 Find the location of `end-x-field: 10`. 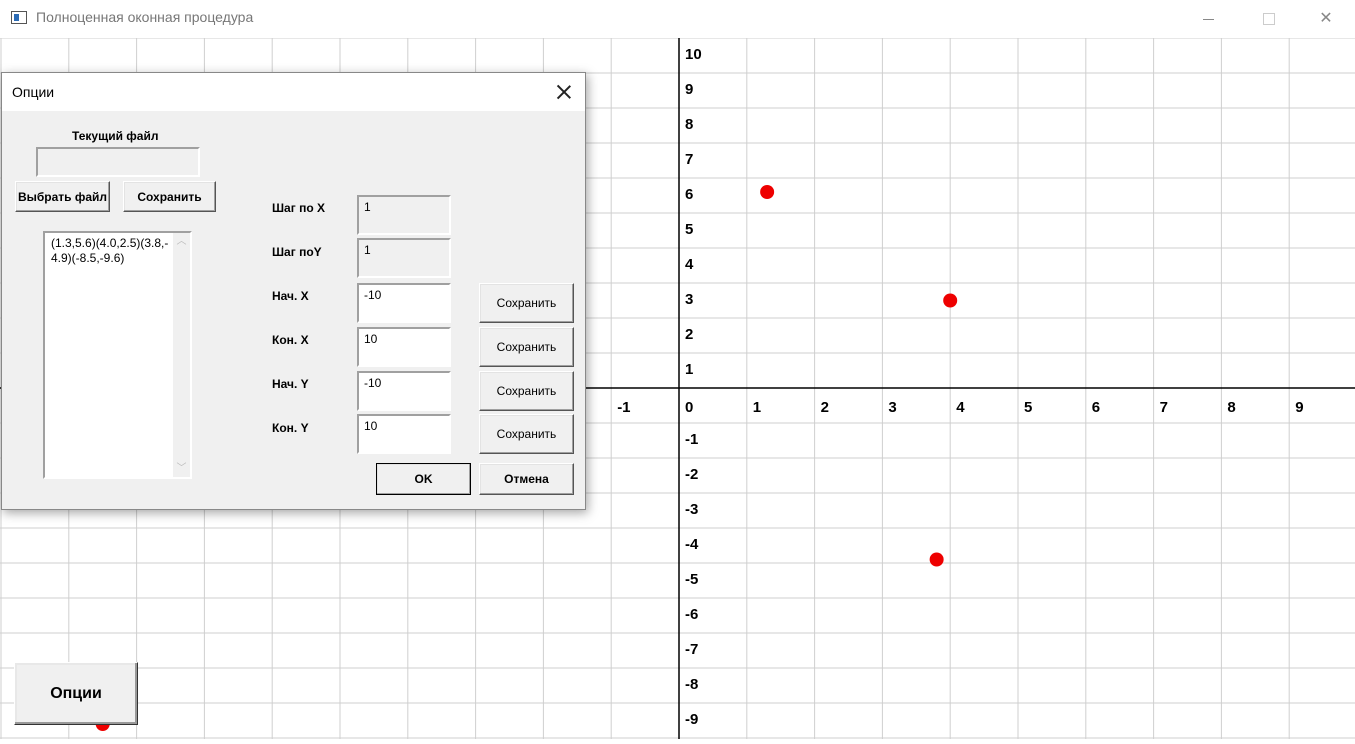

end-x-field: 10 is located at coordinates (404, 347).